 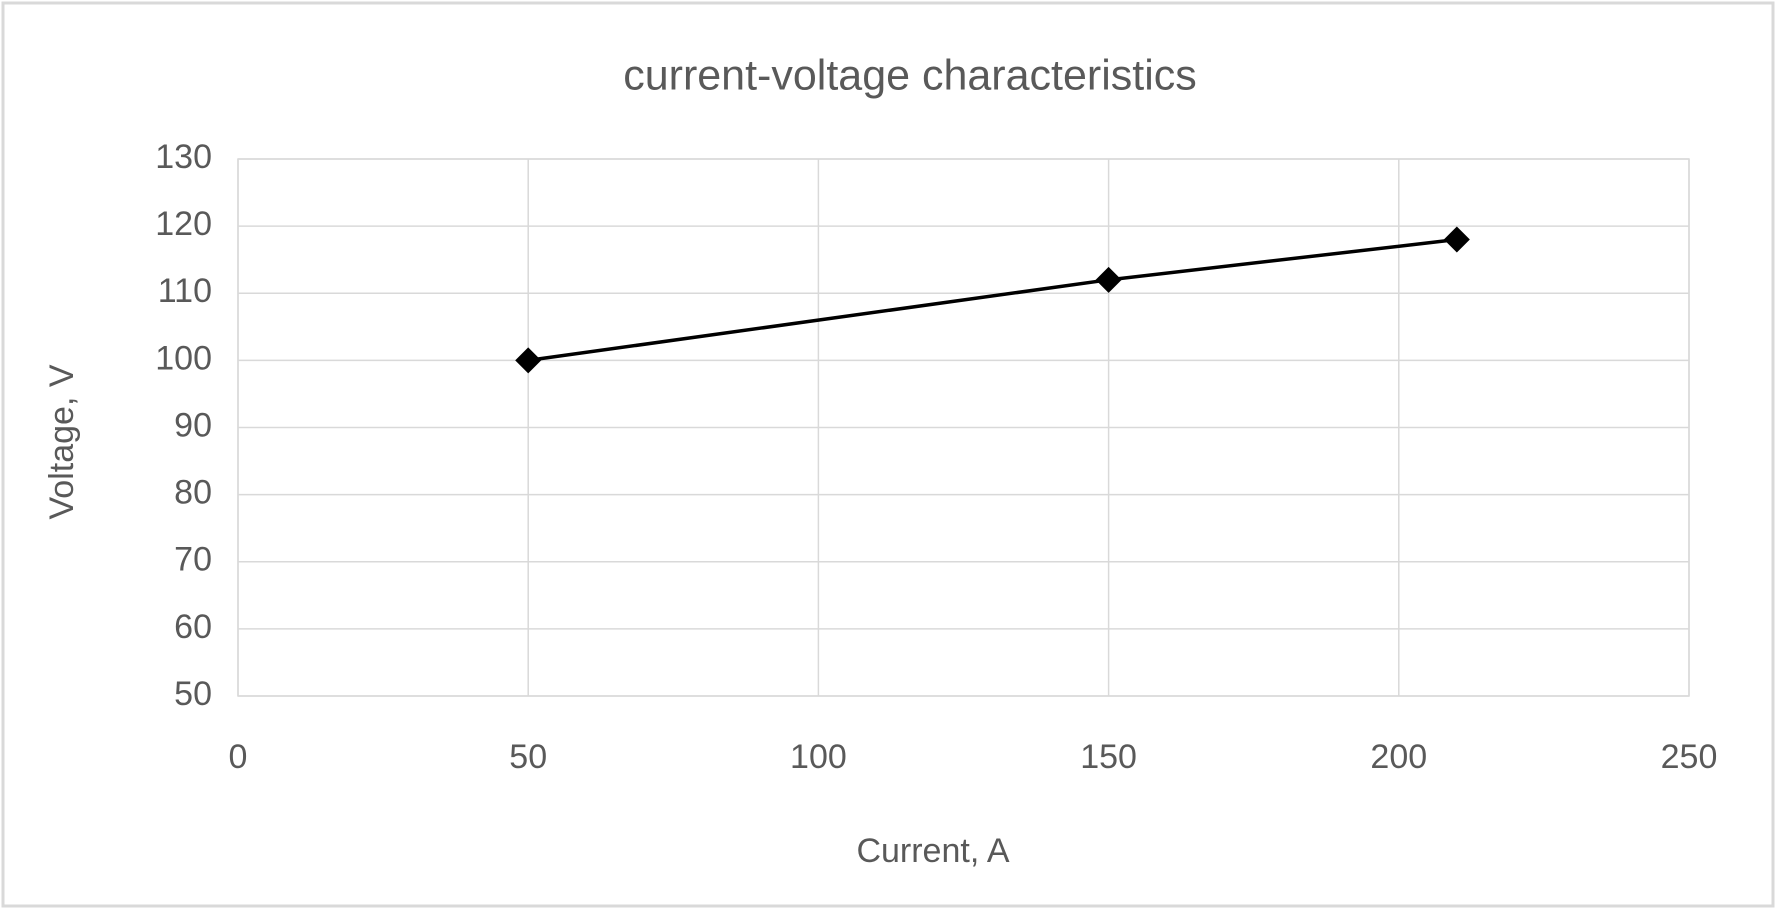 I want to click on x-tick-label: 200, so click(x=1398, y=757).